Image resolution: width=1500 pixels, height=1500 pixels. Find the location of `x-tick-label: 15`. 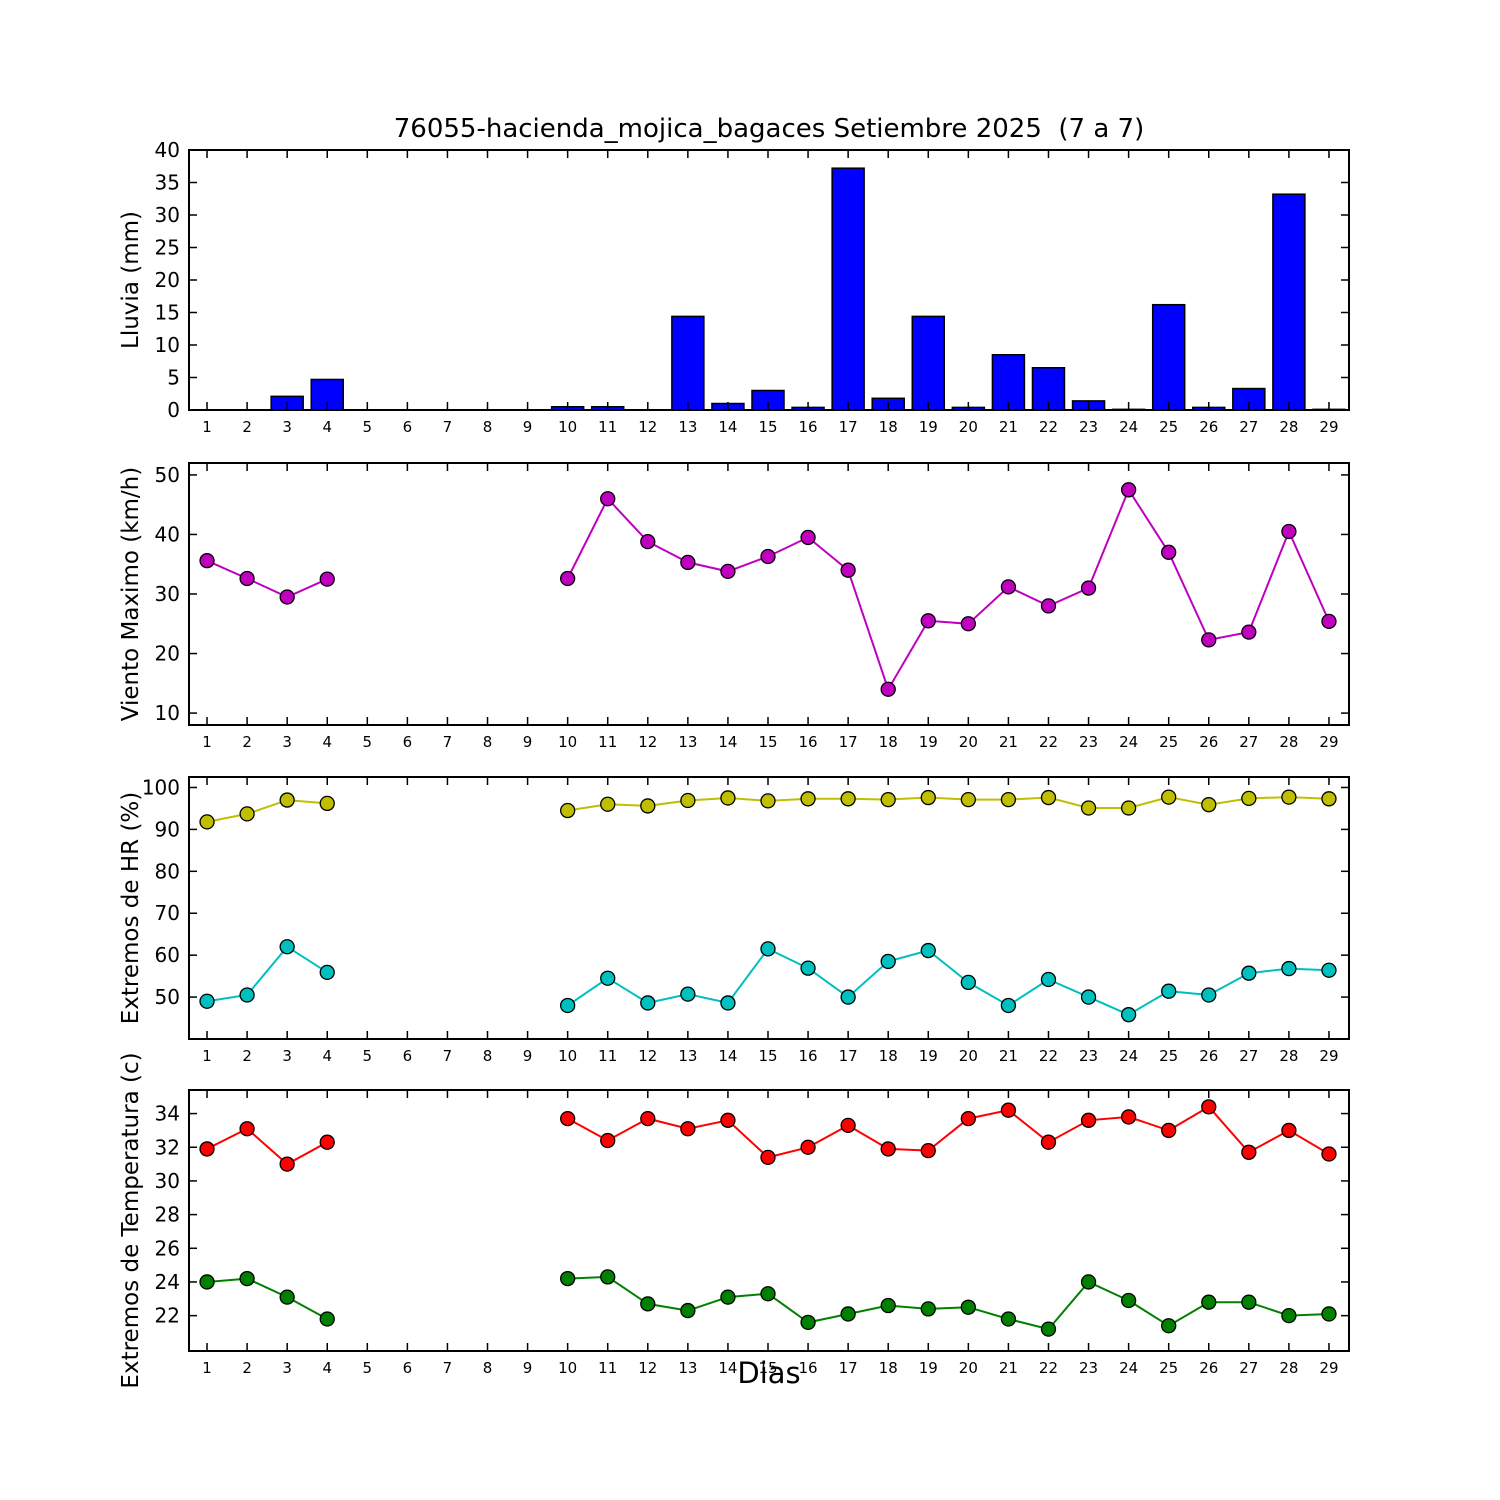

x-tick-label: 15 is located at coordinates (767, 1368).